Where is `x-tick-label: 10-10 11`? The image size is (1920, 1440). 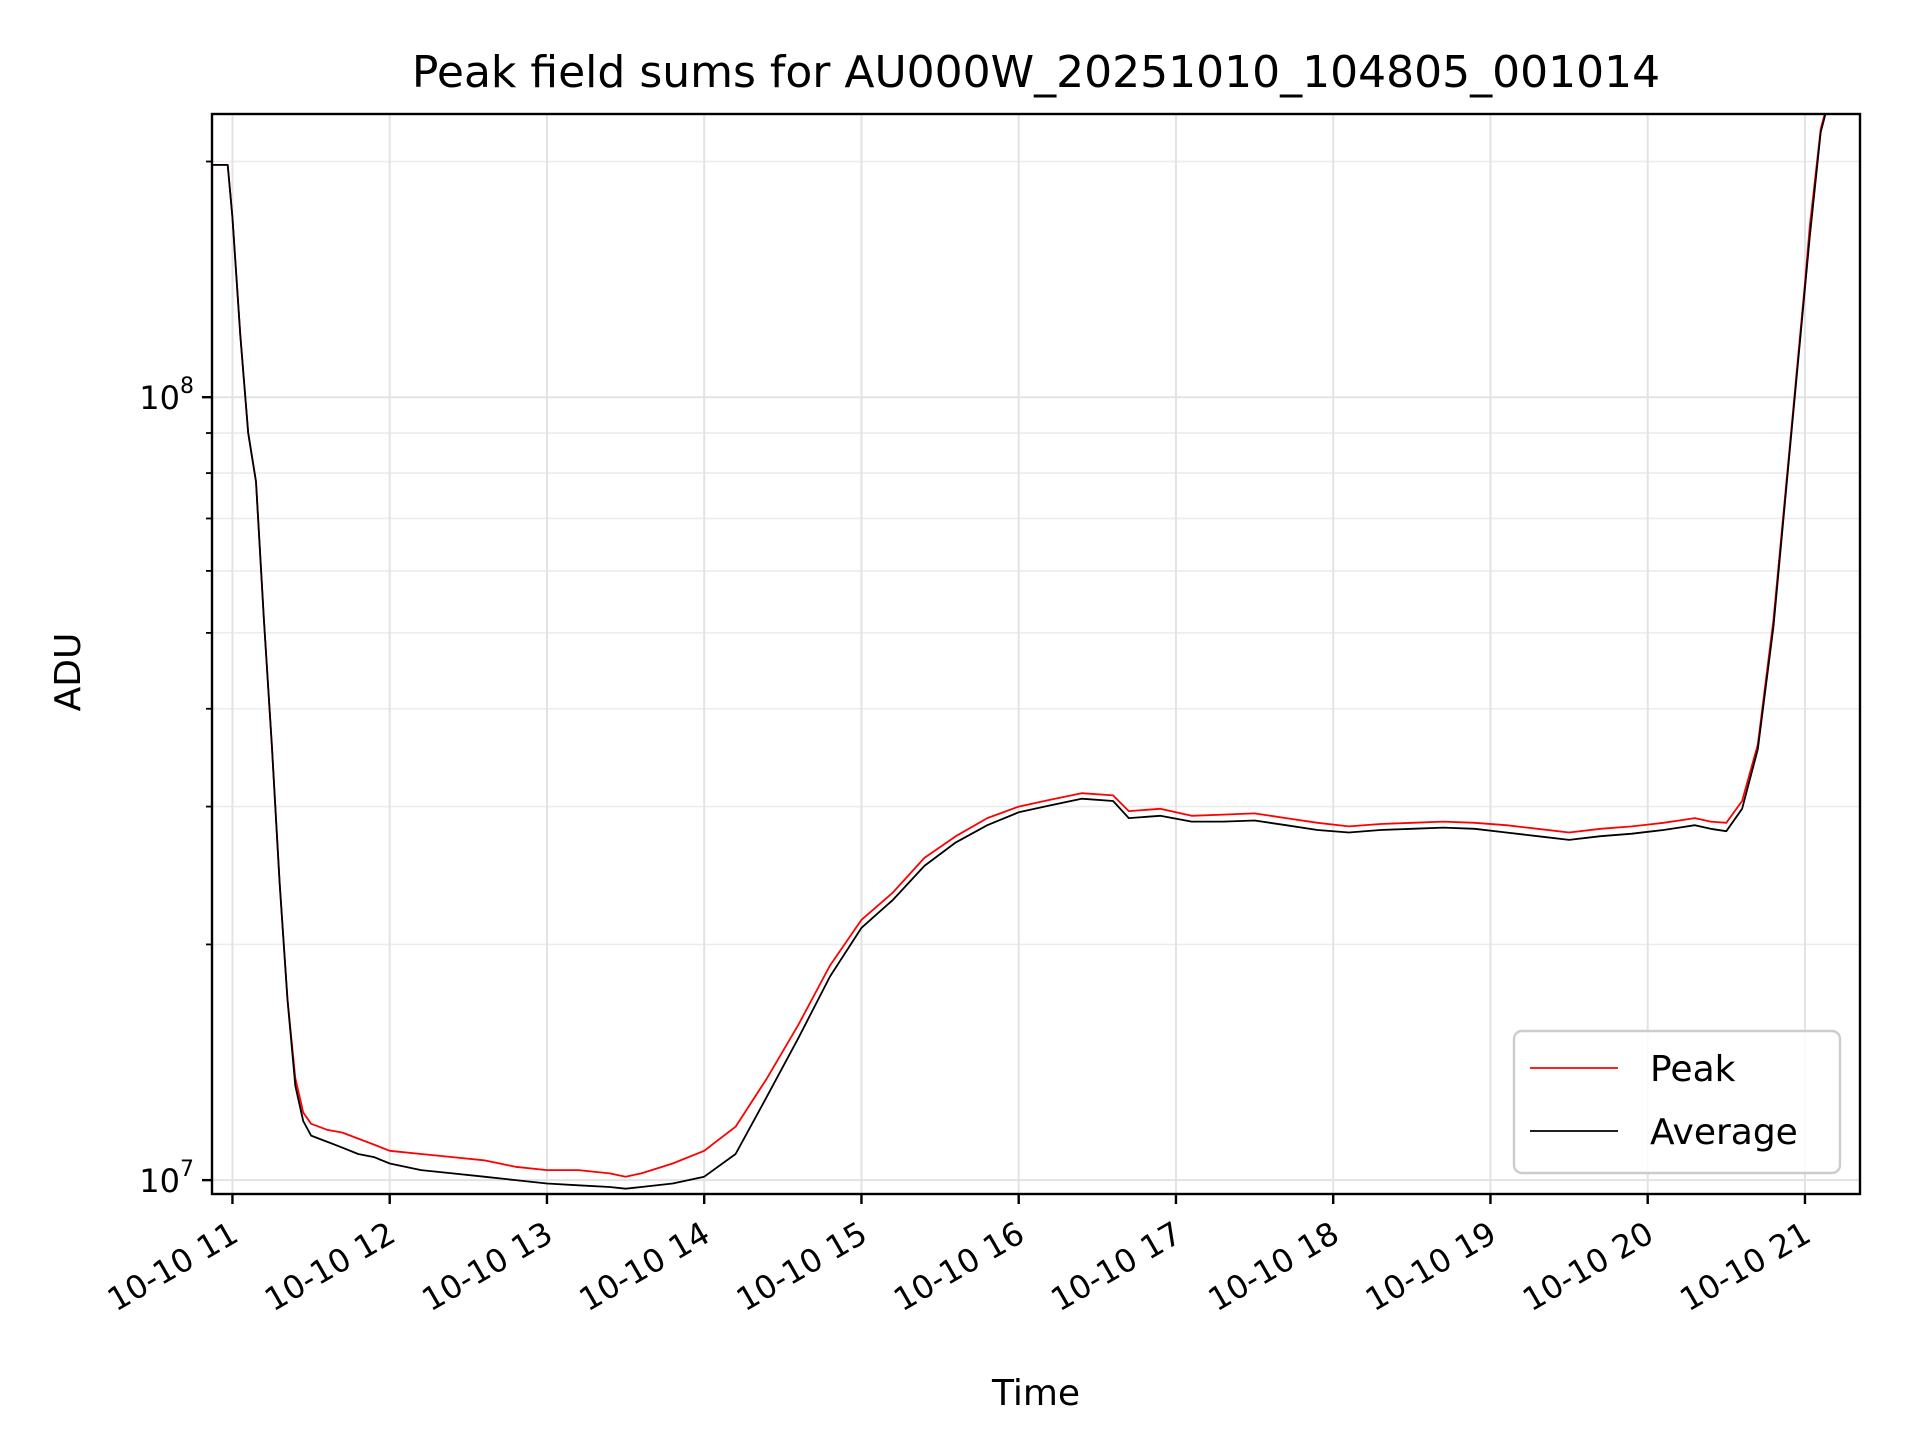
x-tick-label: 10-10 11 is located at coordinates (173, 1266).